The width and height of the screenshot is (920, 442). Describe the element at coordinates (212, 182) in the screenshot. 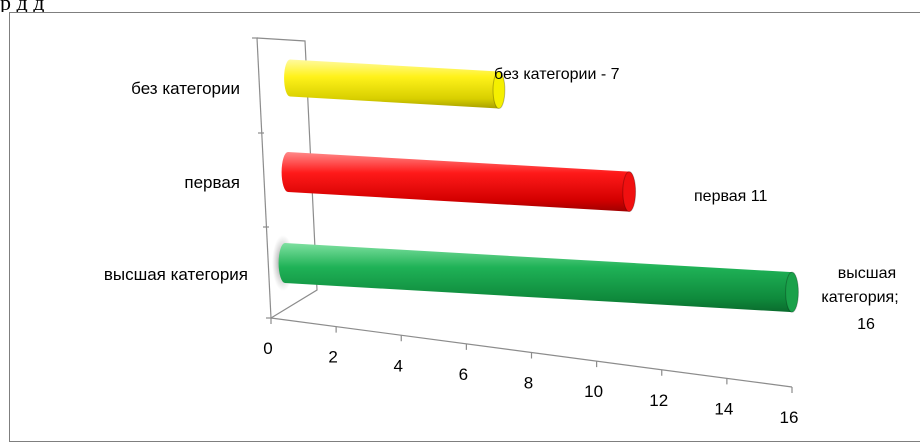

I see `category-label: первая` at that location.